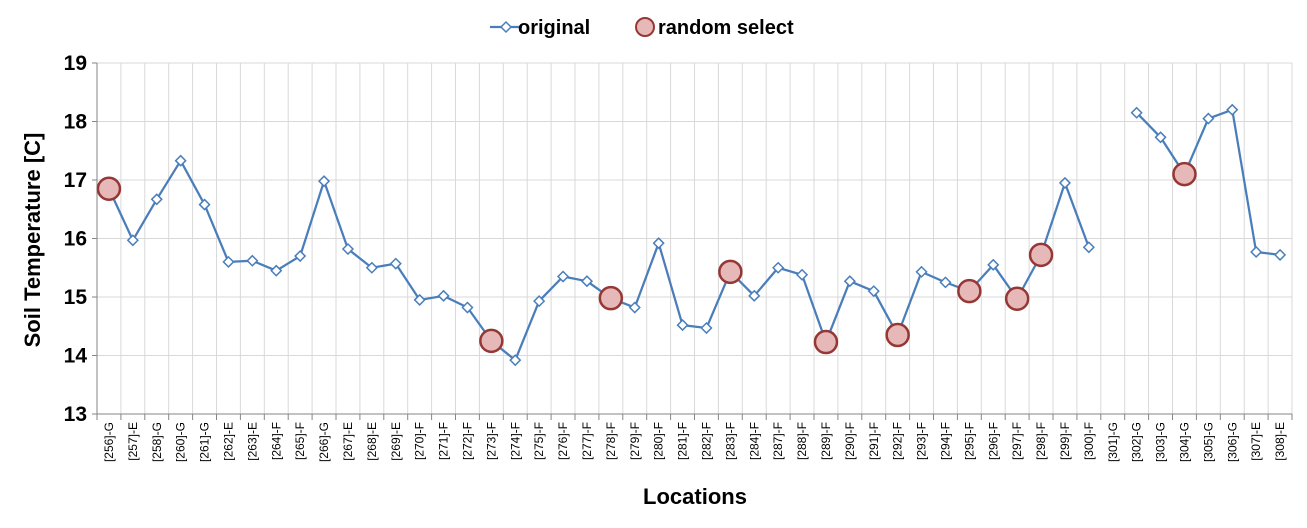 Image resolution: width=1307 pixels, height=528 pixels. I want to click on x-tick-label: [305]-G, so click(1208, 442).